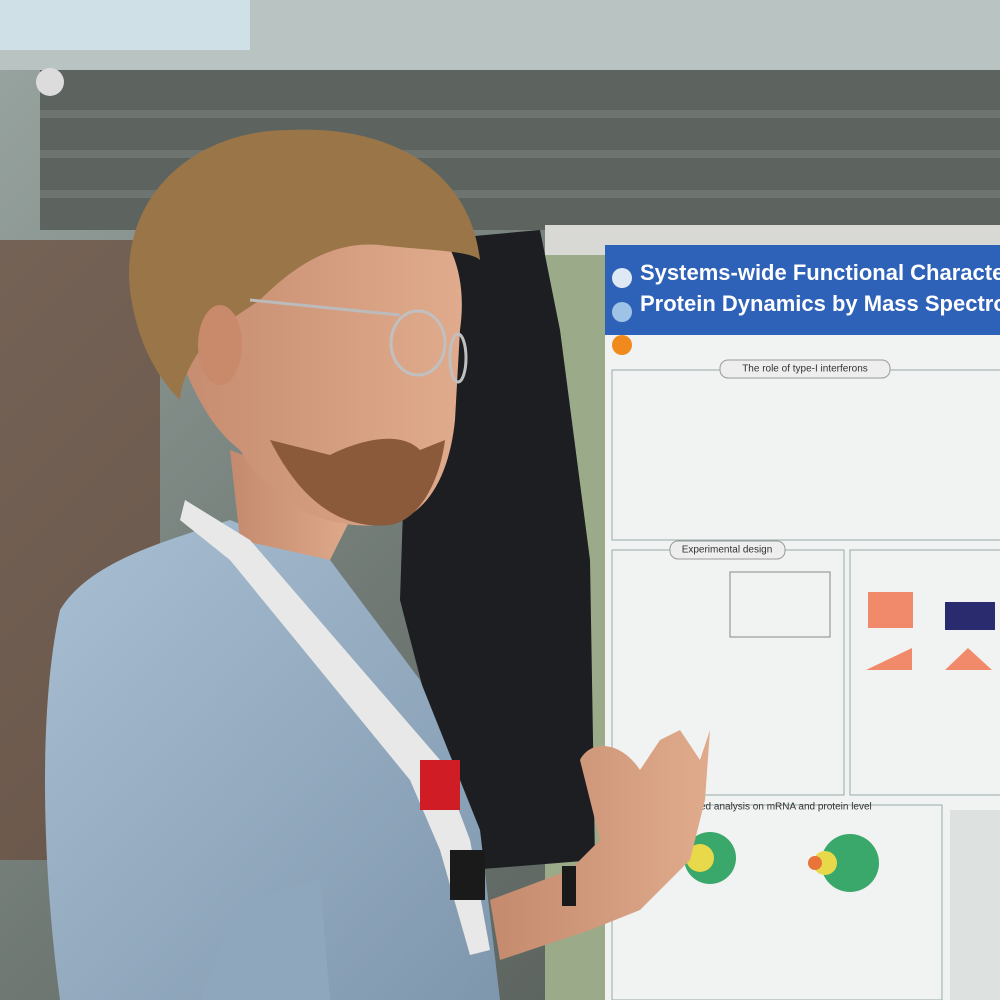 The image size is (1000, 1000). What do you see at coordinates (786, 807) in the screenshot?
I see `section-title: ed analysis on mRNA and protein level` at bounding box center [786, 807].